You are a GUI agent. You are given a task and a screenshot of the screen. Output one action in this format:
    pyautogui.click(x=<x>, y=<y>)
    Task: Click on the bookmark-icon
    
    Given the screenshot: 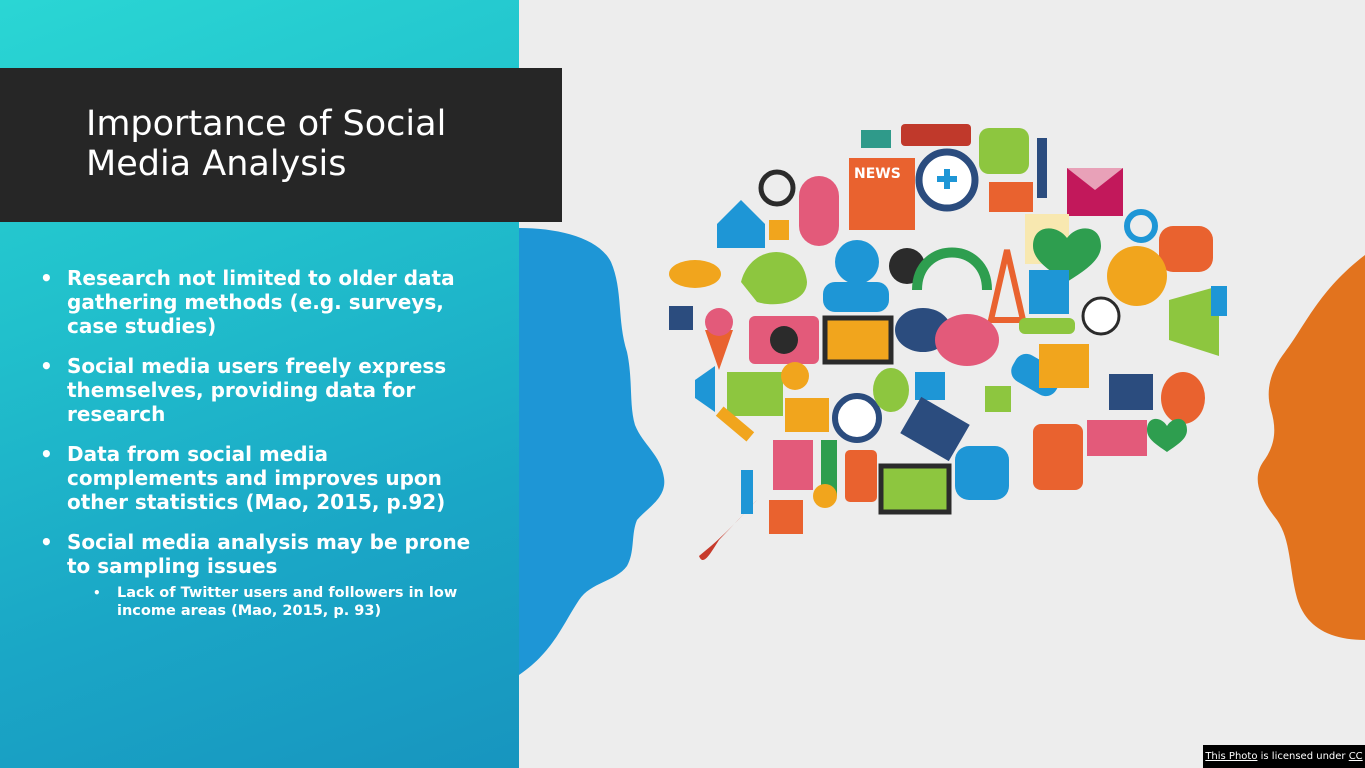 What is the action you would take?
    pyautogui.click(x=1219, y=301)
    